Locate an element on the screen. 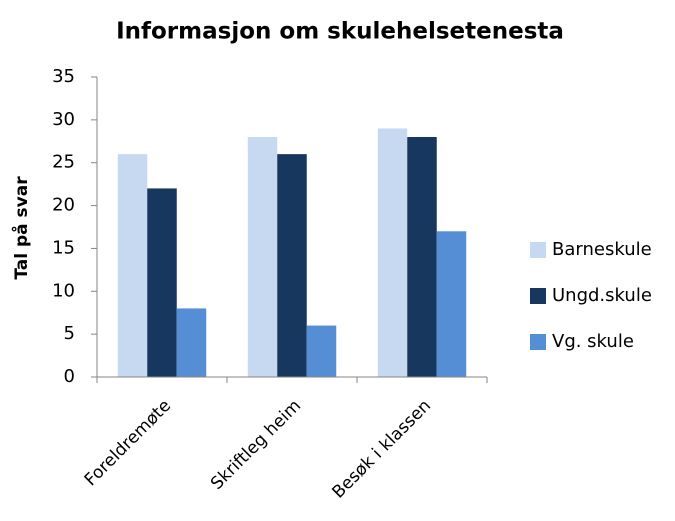 The width and height of the screenshot is (675, 521). legend-label: Vg. skule is located at coordinates (593, 341).